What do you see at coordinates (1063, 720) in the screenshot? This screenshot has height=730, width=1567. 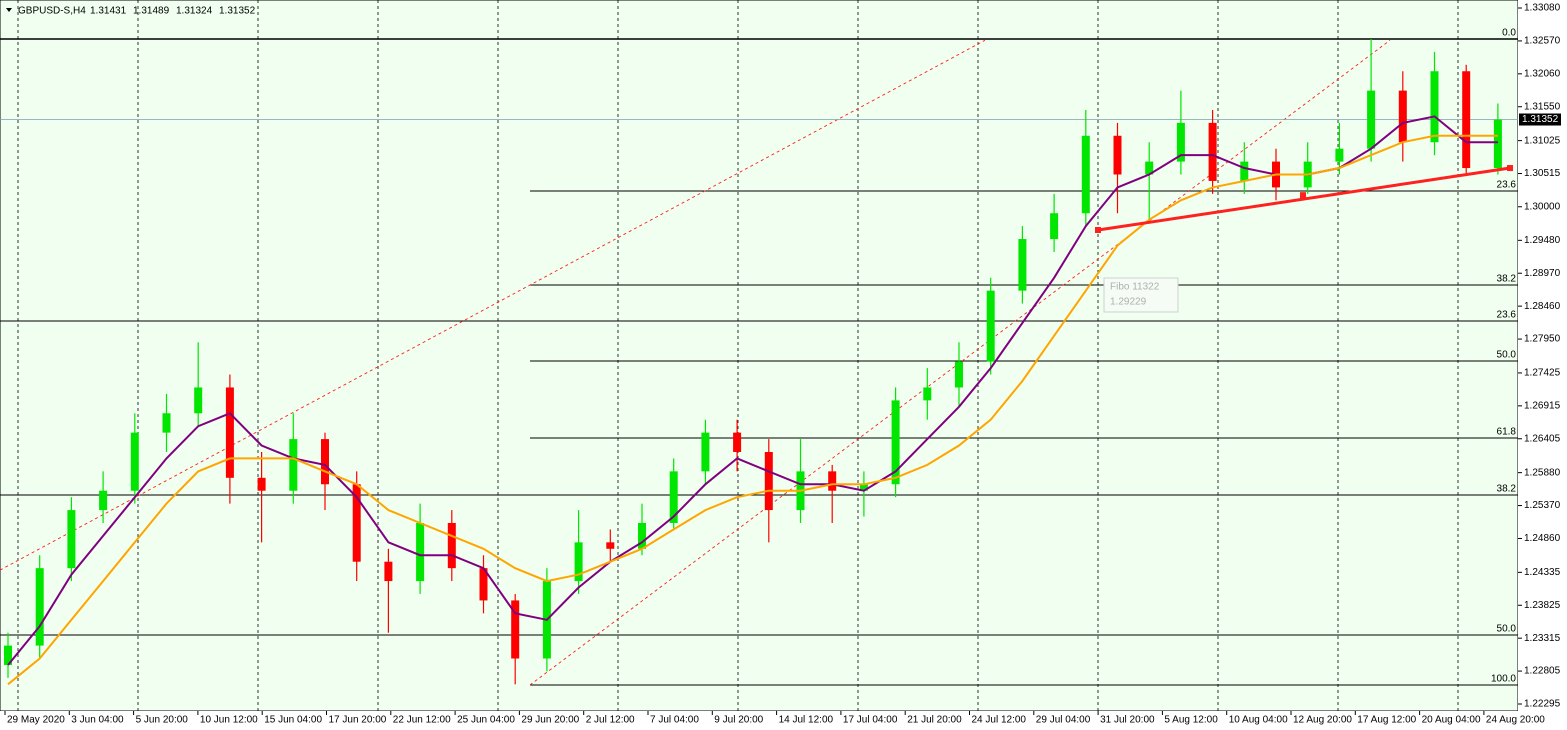 I see `x-tick-label: 29 Jul 04:00` at bounding box center [1063, 720].